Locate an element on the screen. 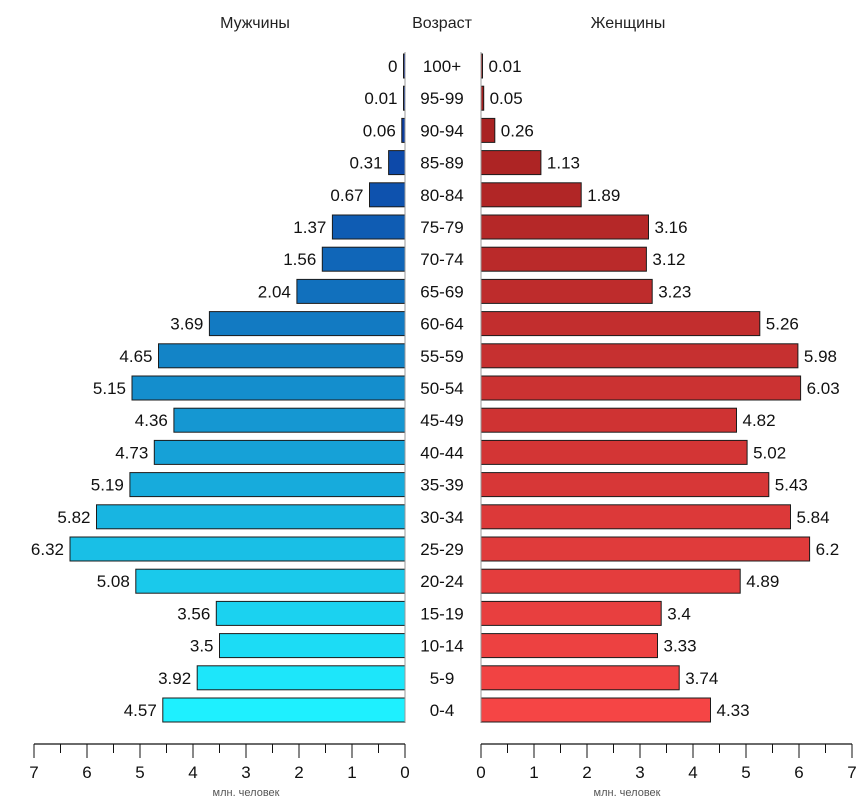 The image size is (856, 799). male-value-label-90-94: 0.06 is located at coordinates (379, 130).